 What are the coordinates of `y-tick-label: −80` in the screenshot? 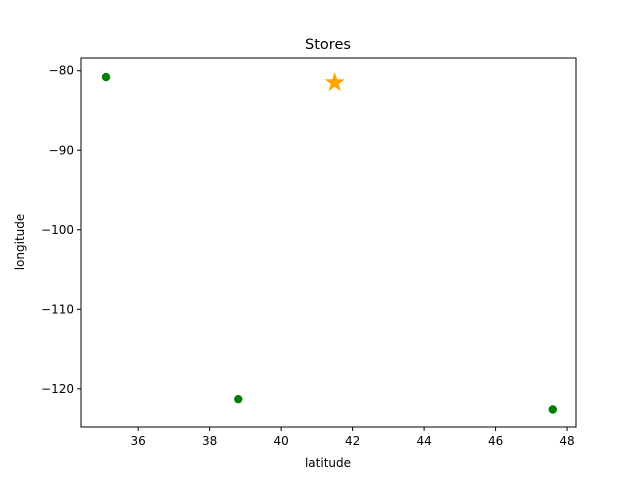 It's located at (61, 71).